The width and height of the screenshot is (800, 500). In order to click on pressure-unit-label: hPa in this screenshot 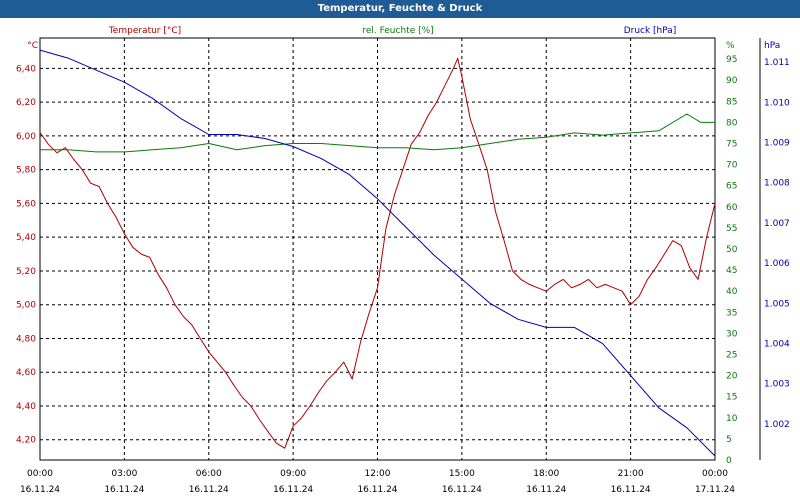, I will do `click(772, 46)`.